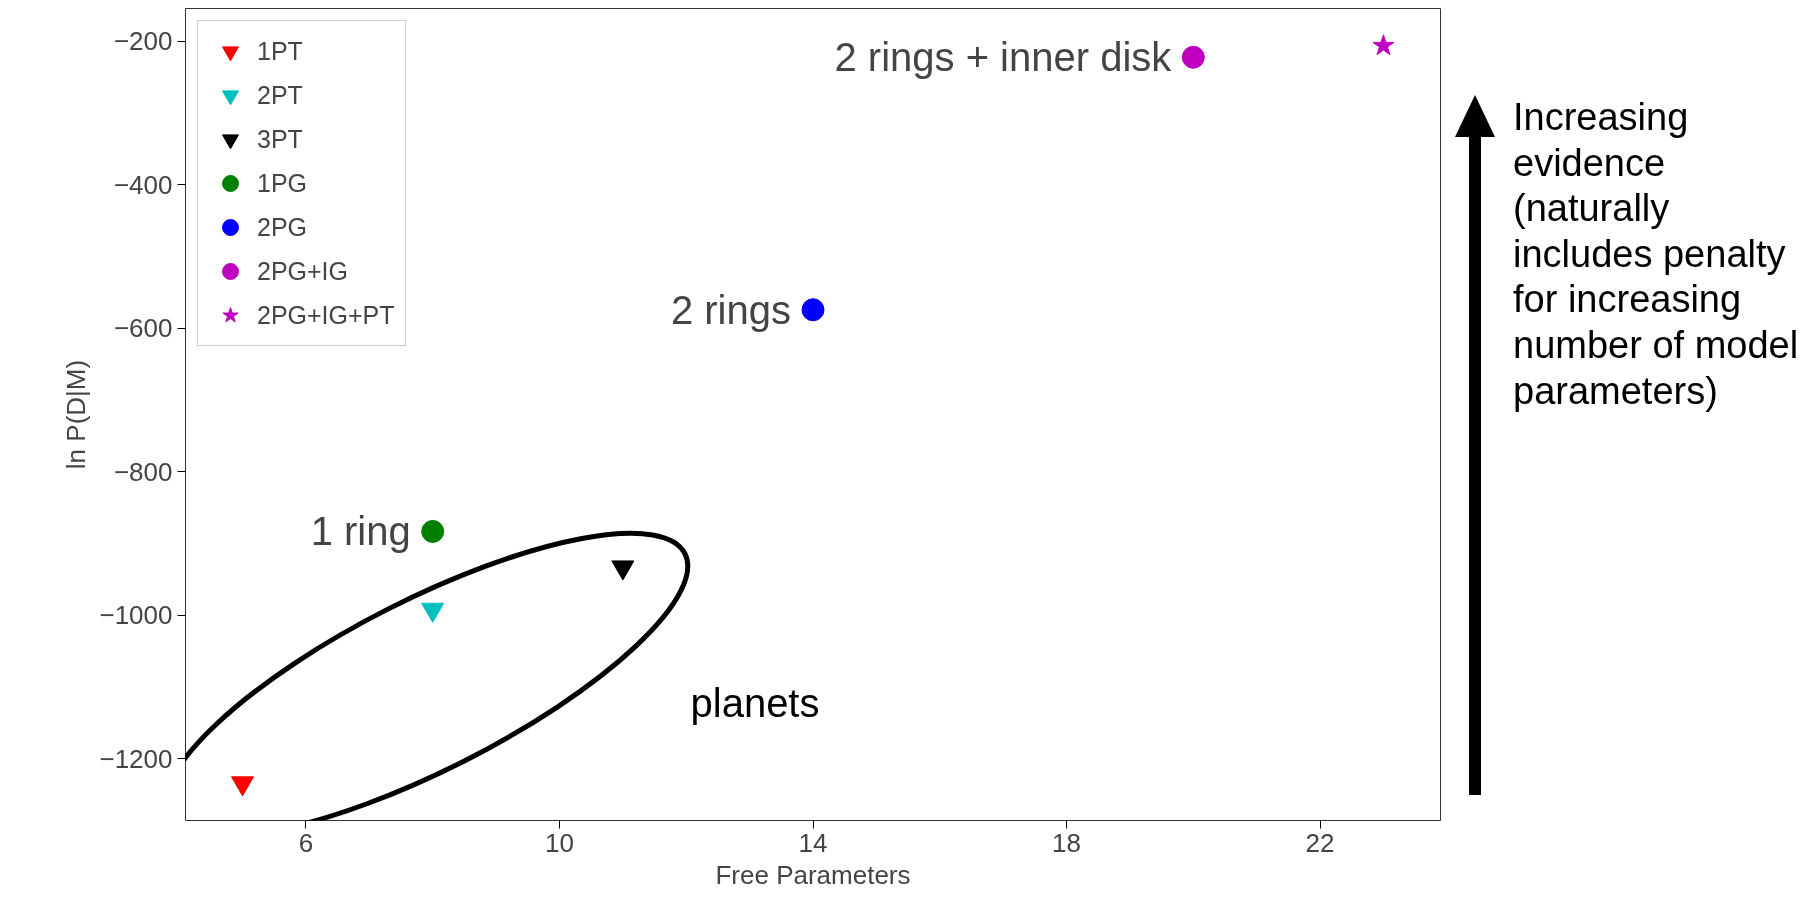  Describe the element at coordinates (136, 758) in the screenshot. I see `y-tick-label: −1200` at that location.